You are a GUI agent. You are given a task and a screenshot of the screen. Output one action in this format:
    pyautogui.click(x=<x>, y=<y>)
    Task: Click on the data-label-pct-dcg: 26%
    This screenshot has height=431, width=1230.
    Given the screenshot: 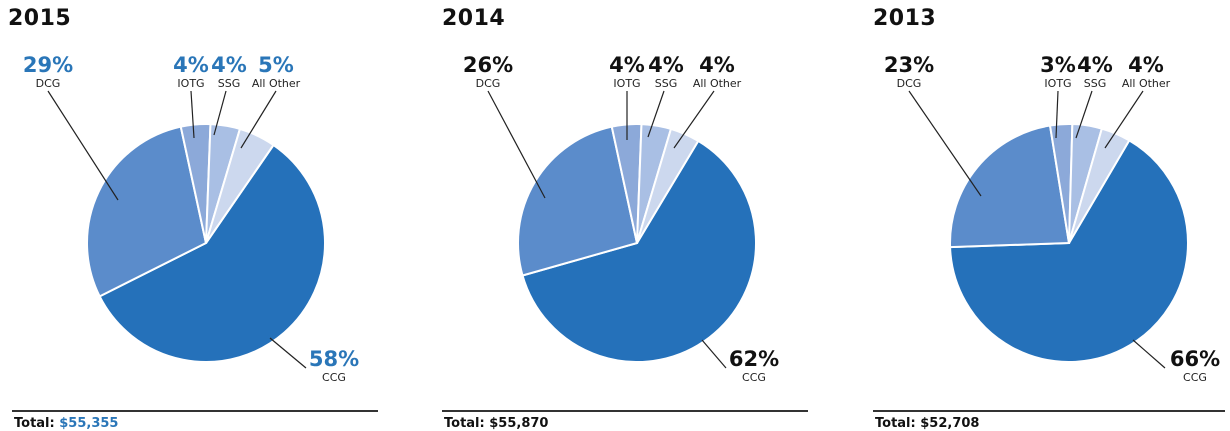 What is the action you would take?
    pyautogui.click(x=488, y=65)
    